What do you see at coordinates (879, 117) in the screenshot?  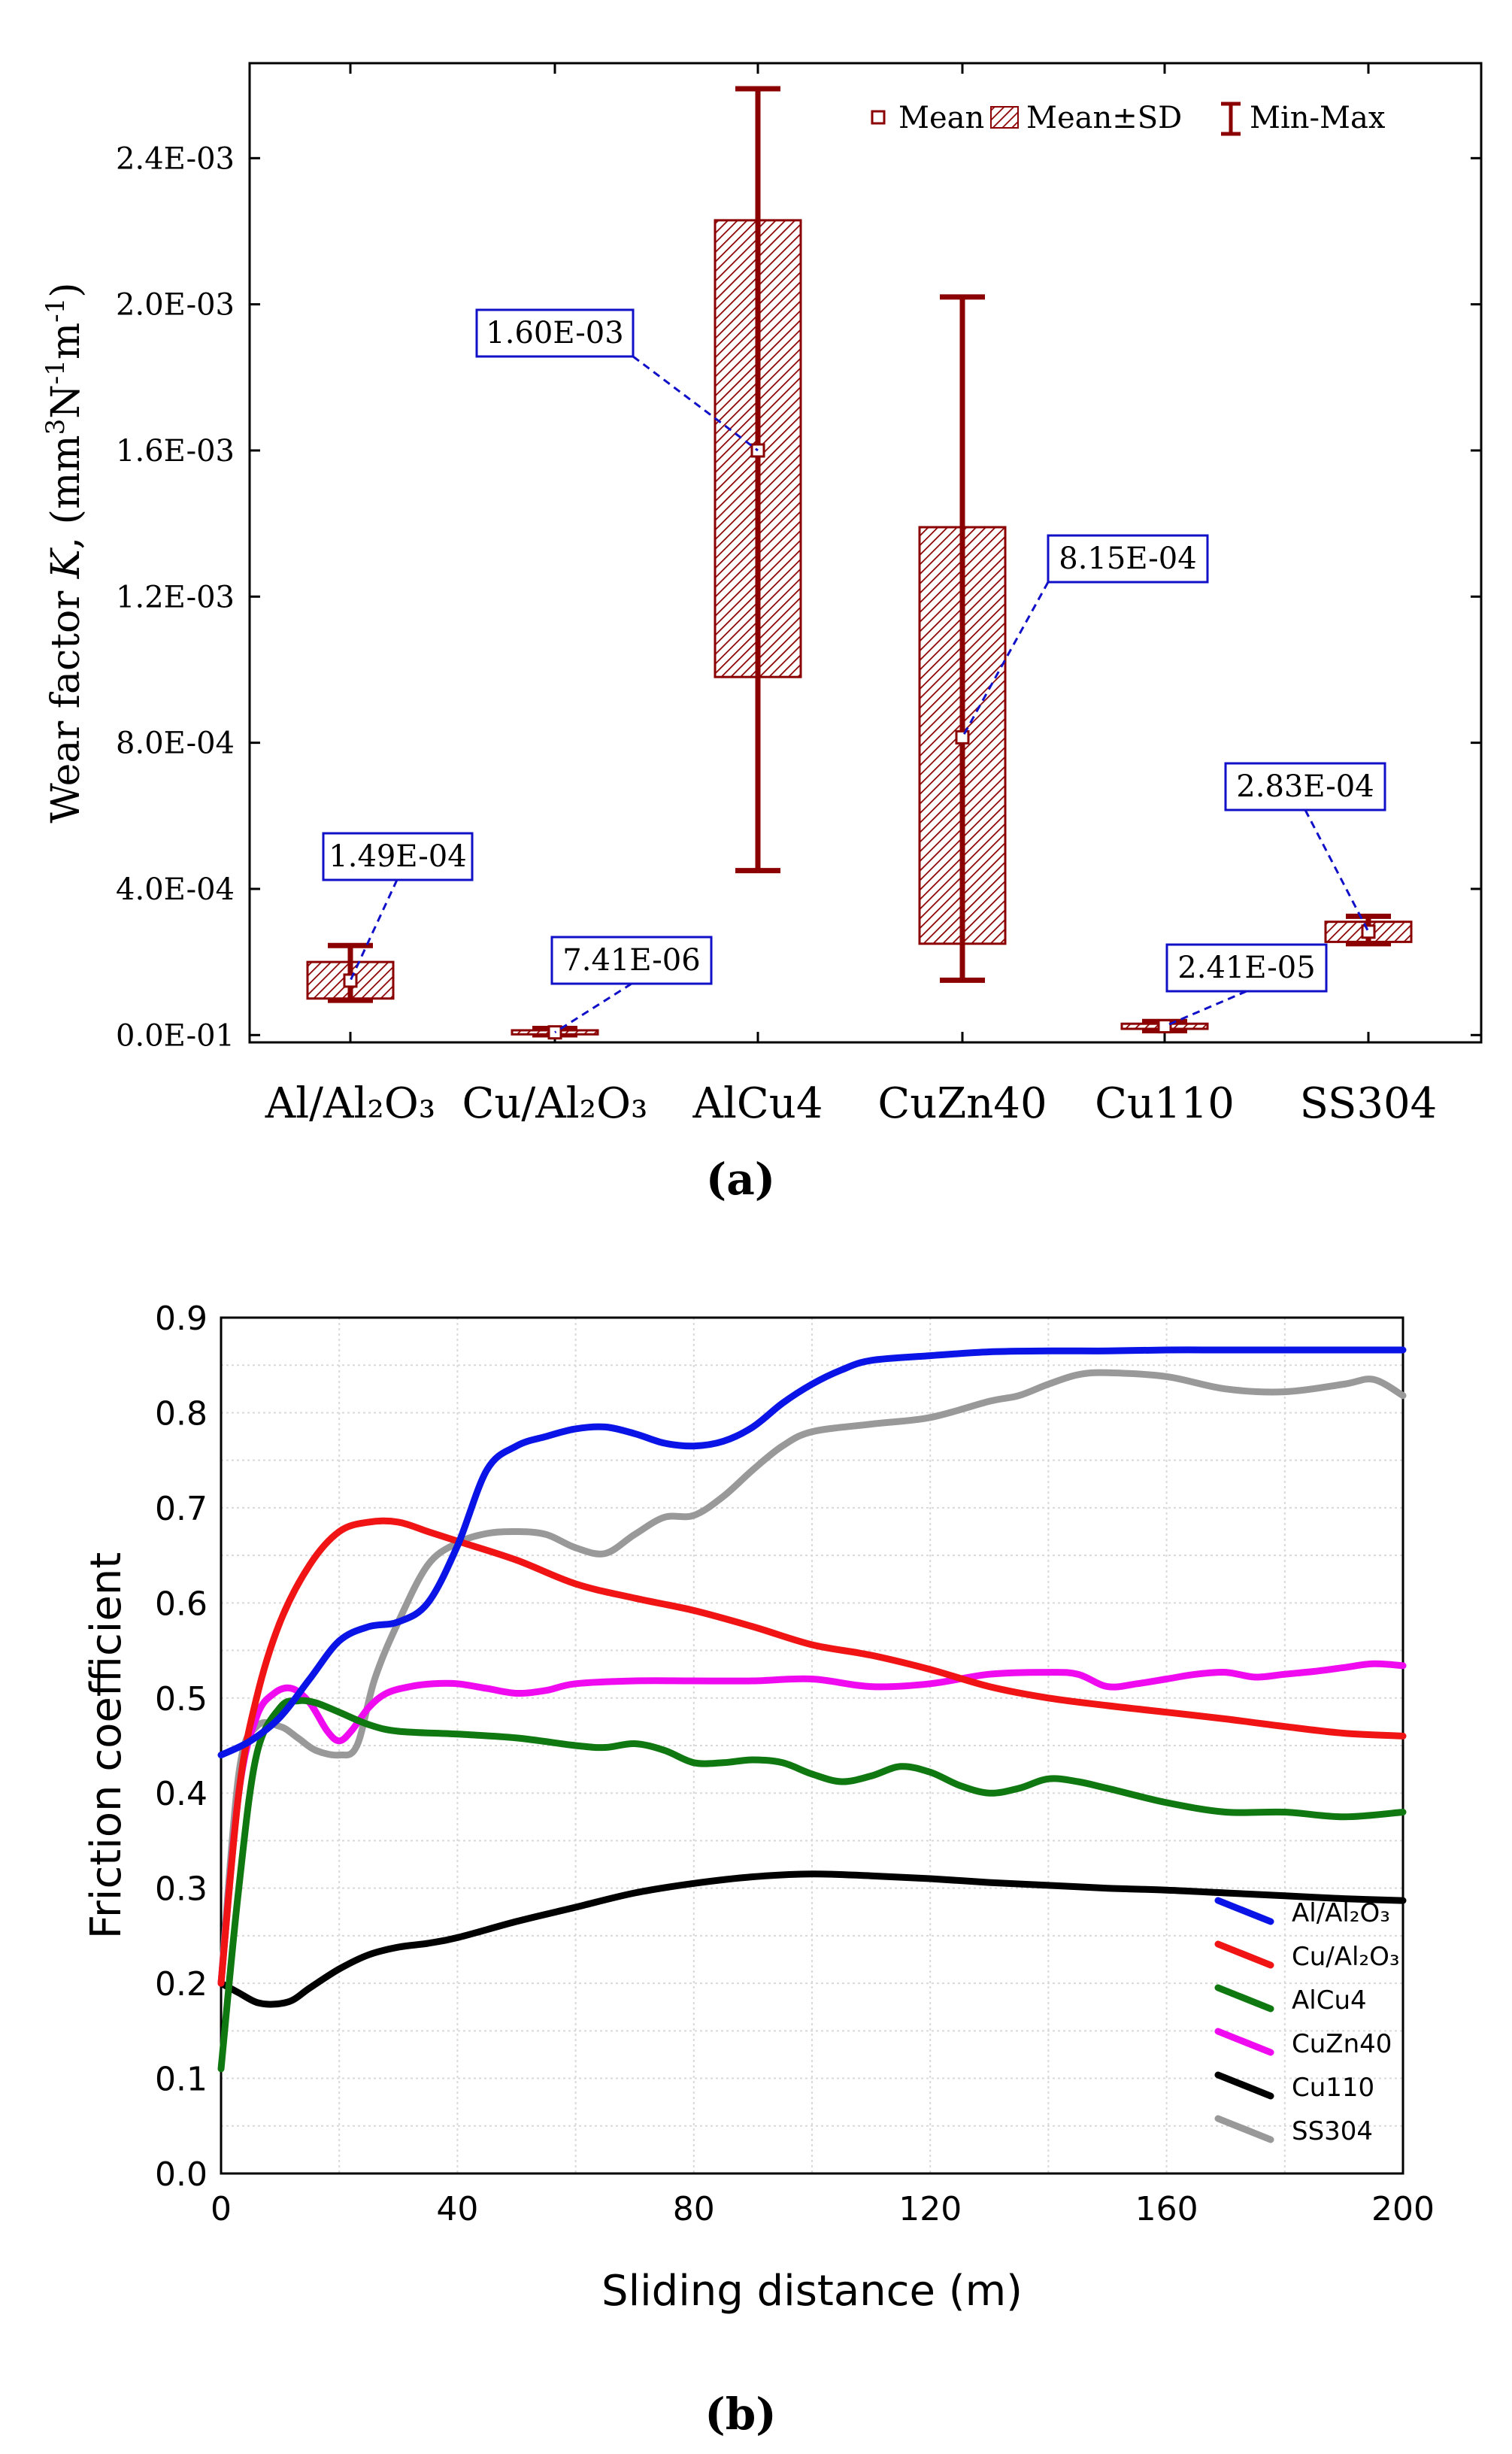 I see `legend-mean-swatch` at bounding box center [879, 117].